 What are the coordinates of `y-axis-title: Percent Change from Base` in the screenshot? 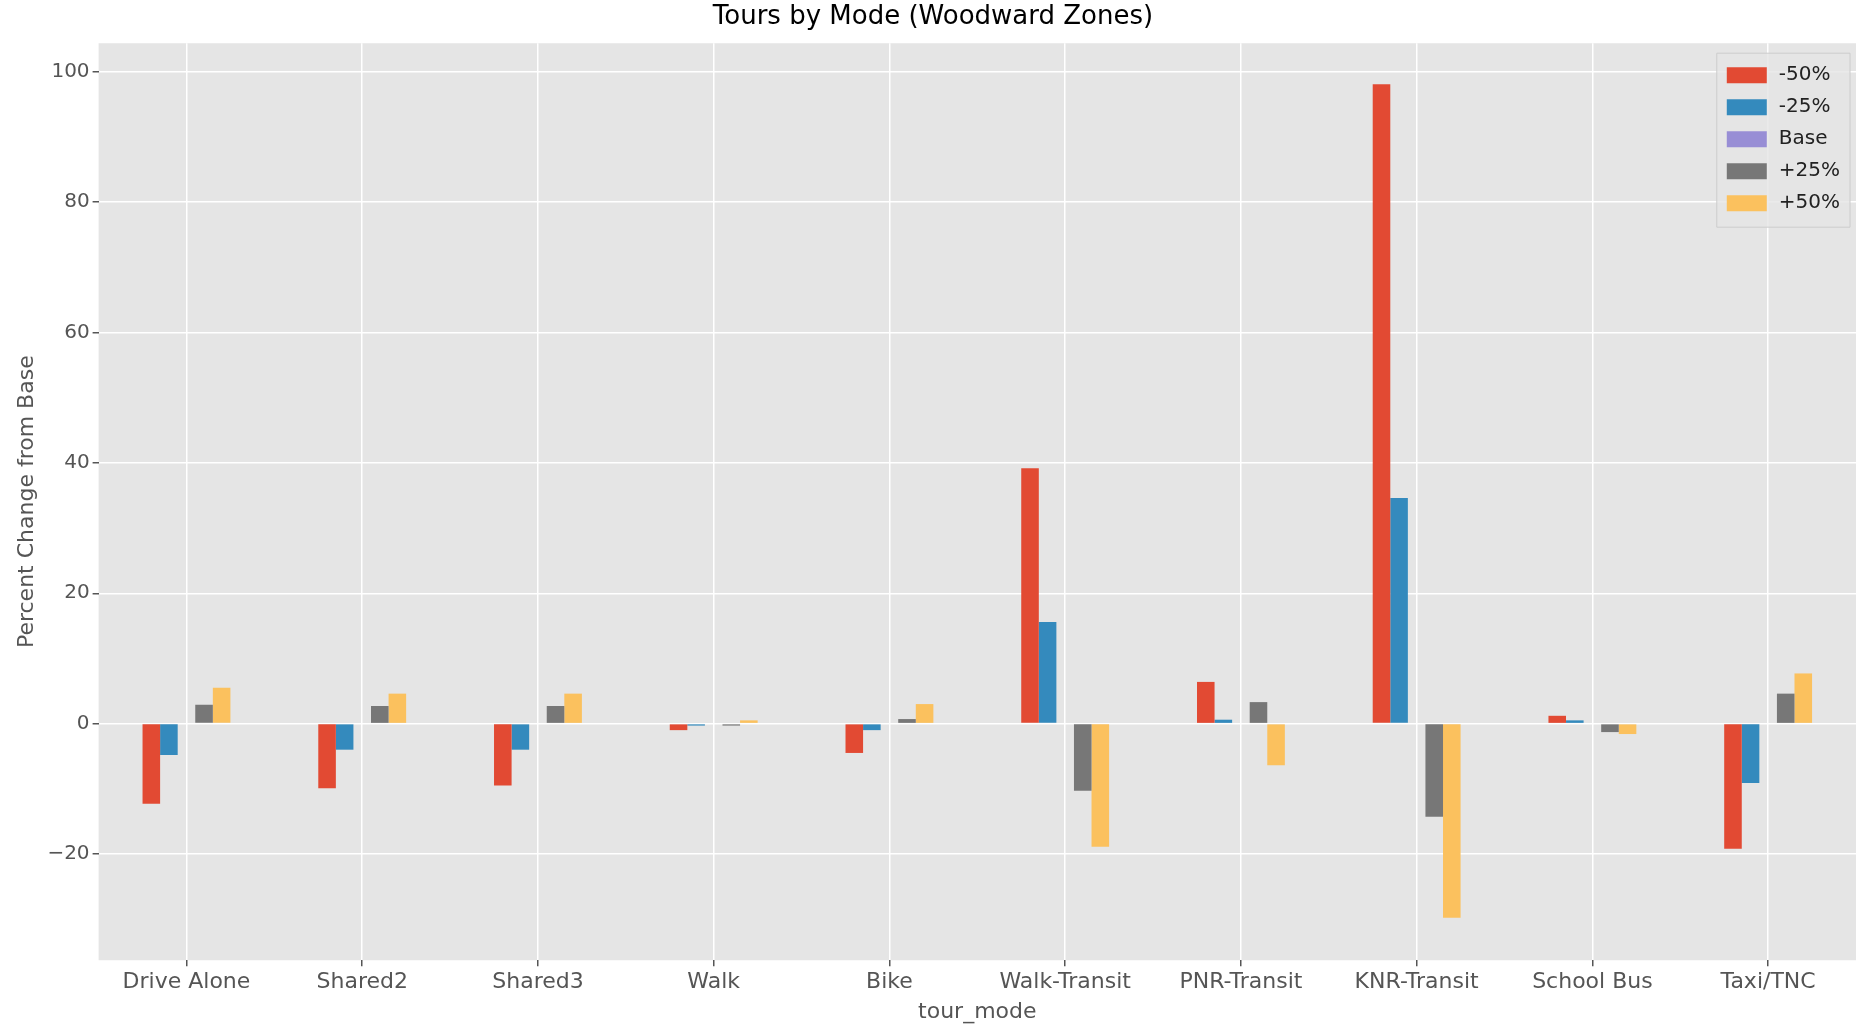 It's located at (25, 502).